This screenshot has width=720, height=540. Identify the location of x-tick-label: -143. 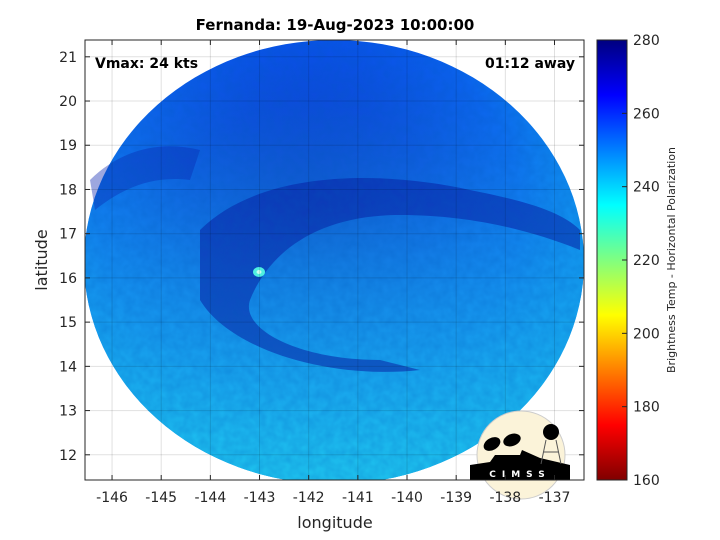
(260, 498).